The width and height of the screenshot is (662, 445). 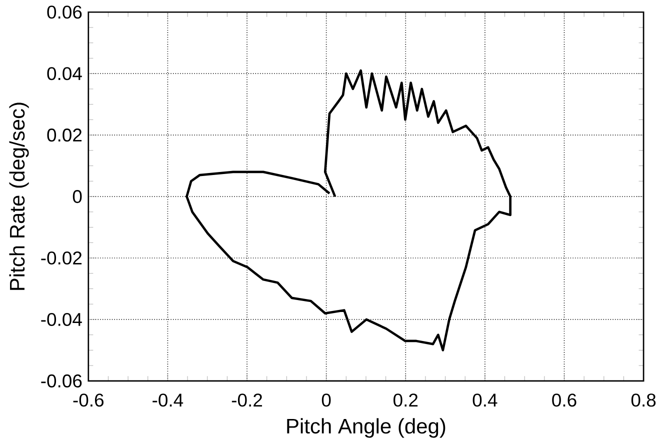 I want to click on y-tick-label: -0.04, so click(x=61, y=319).